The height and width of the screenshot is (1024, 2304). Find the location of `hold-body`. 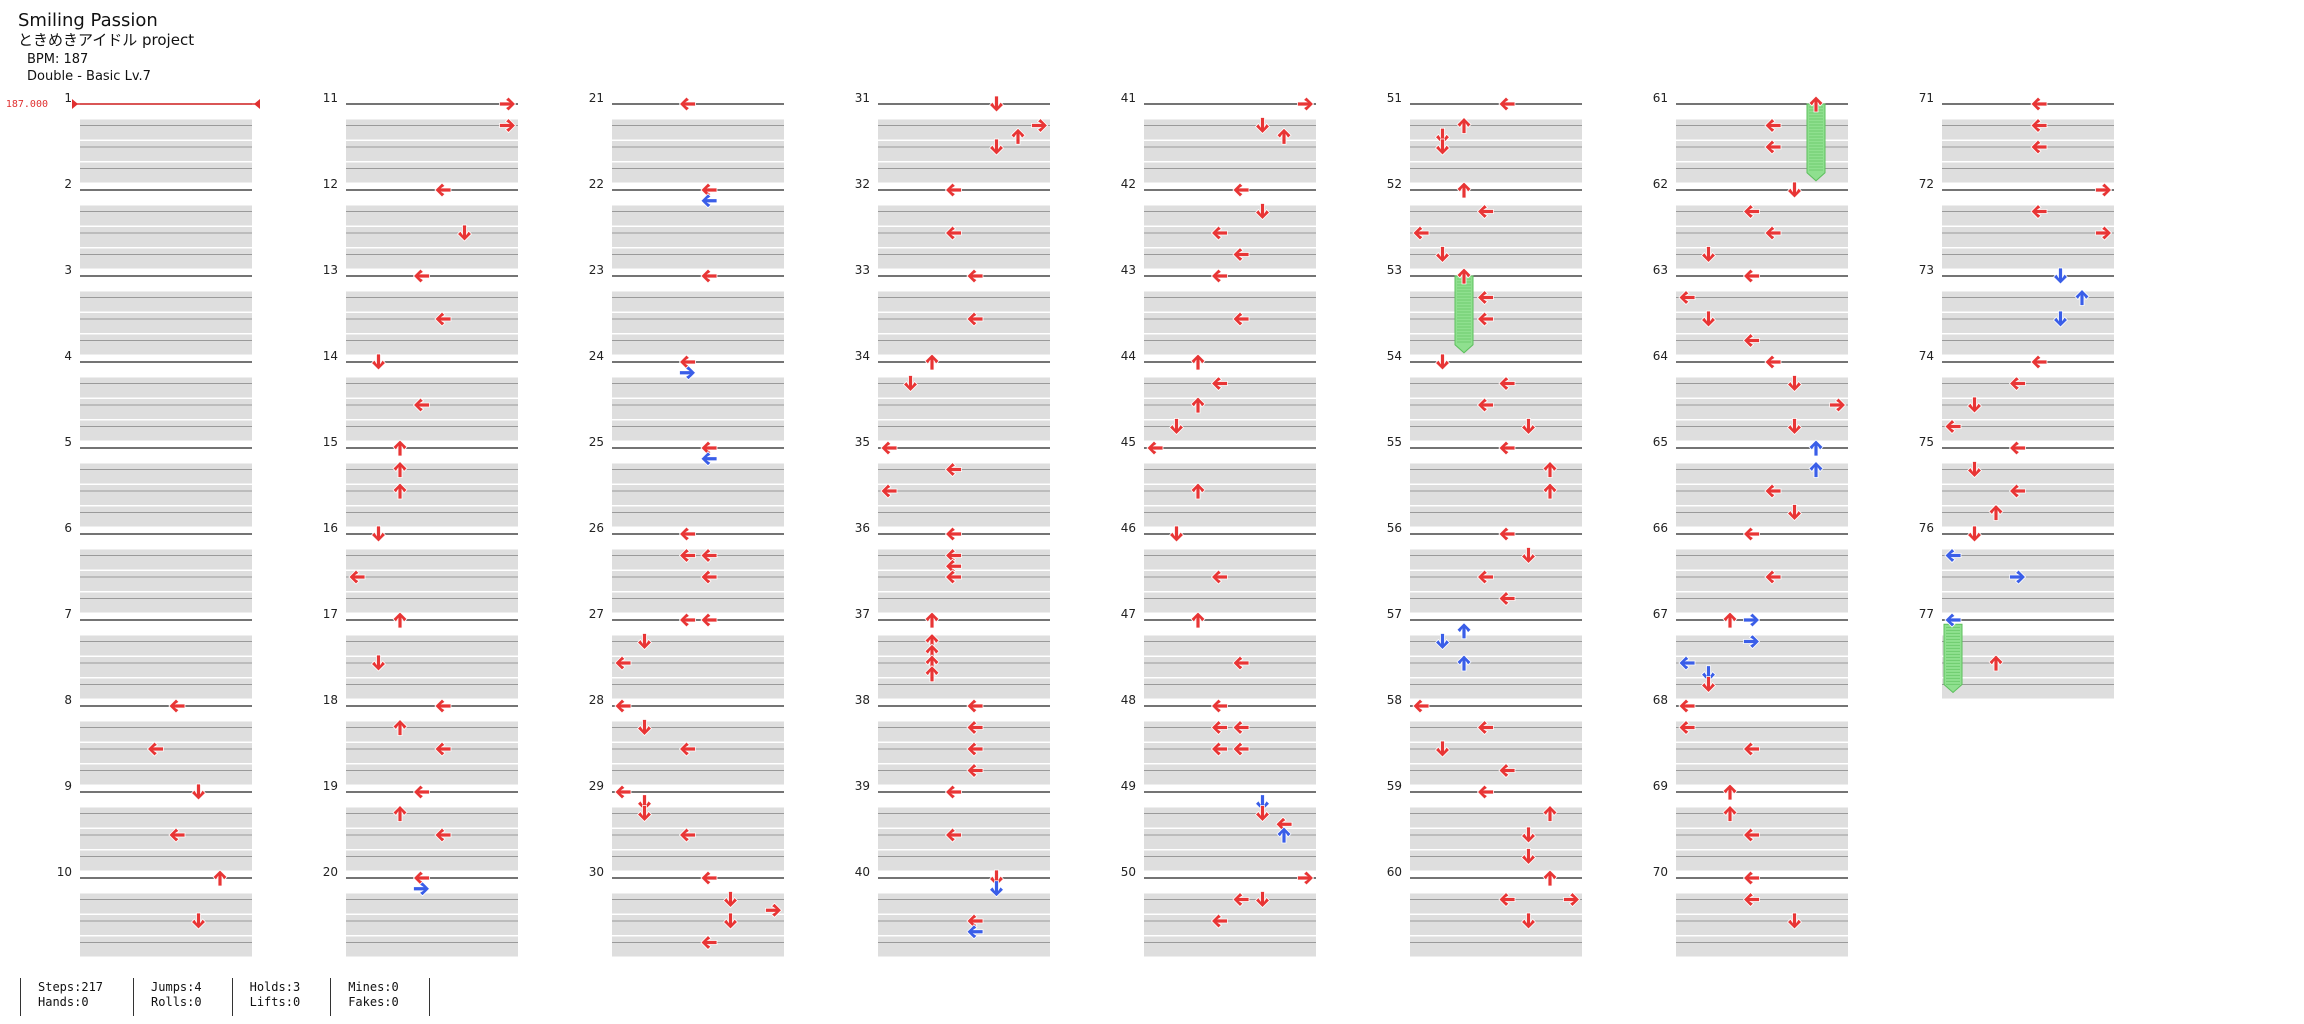

hold-body is located at coordinates (1953, 658).